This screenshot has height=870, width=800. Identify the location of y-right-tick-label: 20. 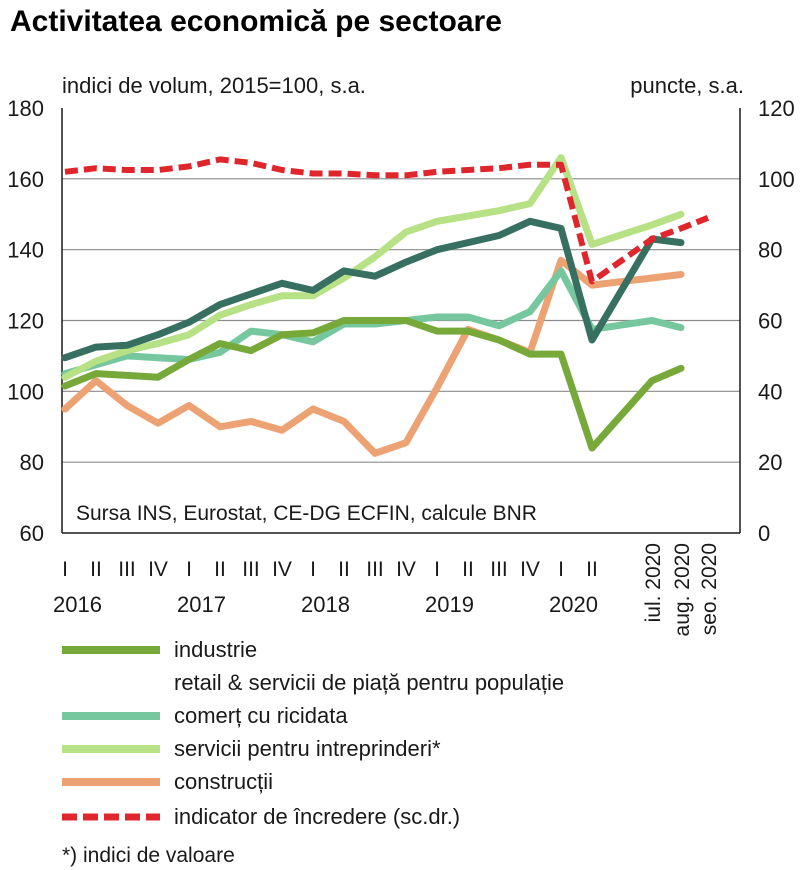
(770, 462).